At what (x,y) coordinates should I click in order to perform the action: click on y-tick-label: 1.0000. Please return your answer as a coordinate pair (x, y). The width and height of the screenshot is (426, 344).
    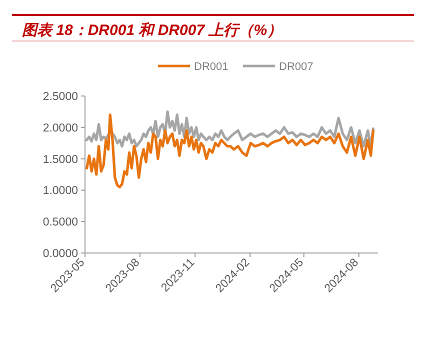
    Looking at the image, I should click on (60, 191).